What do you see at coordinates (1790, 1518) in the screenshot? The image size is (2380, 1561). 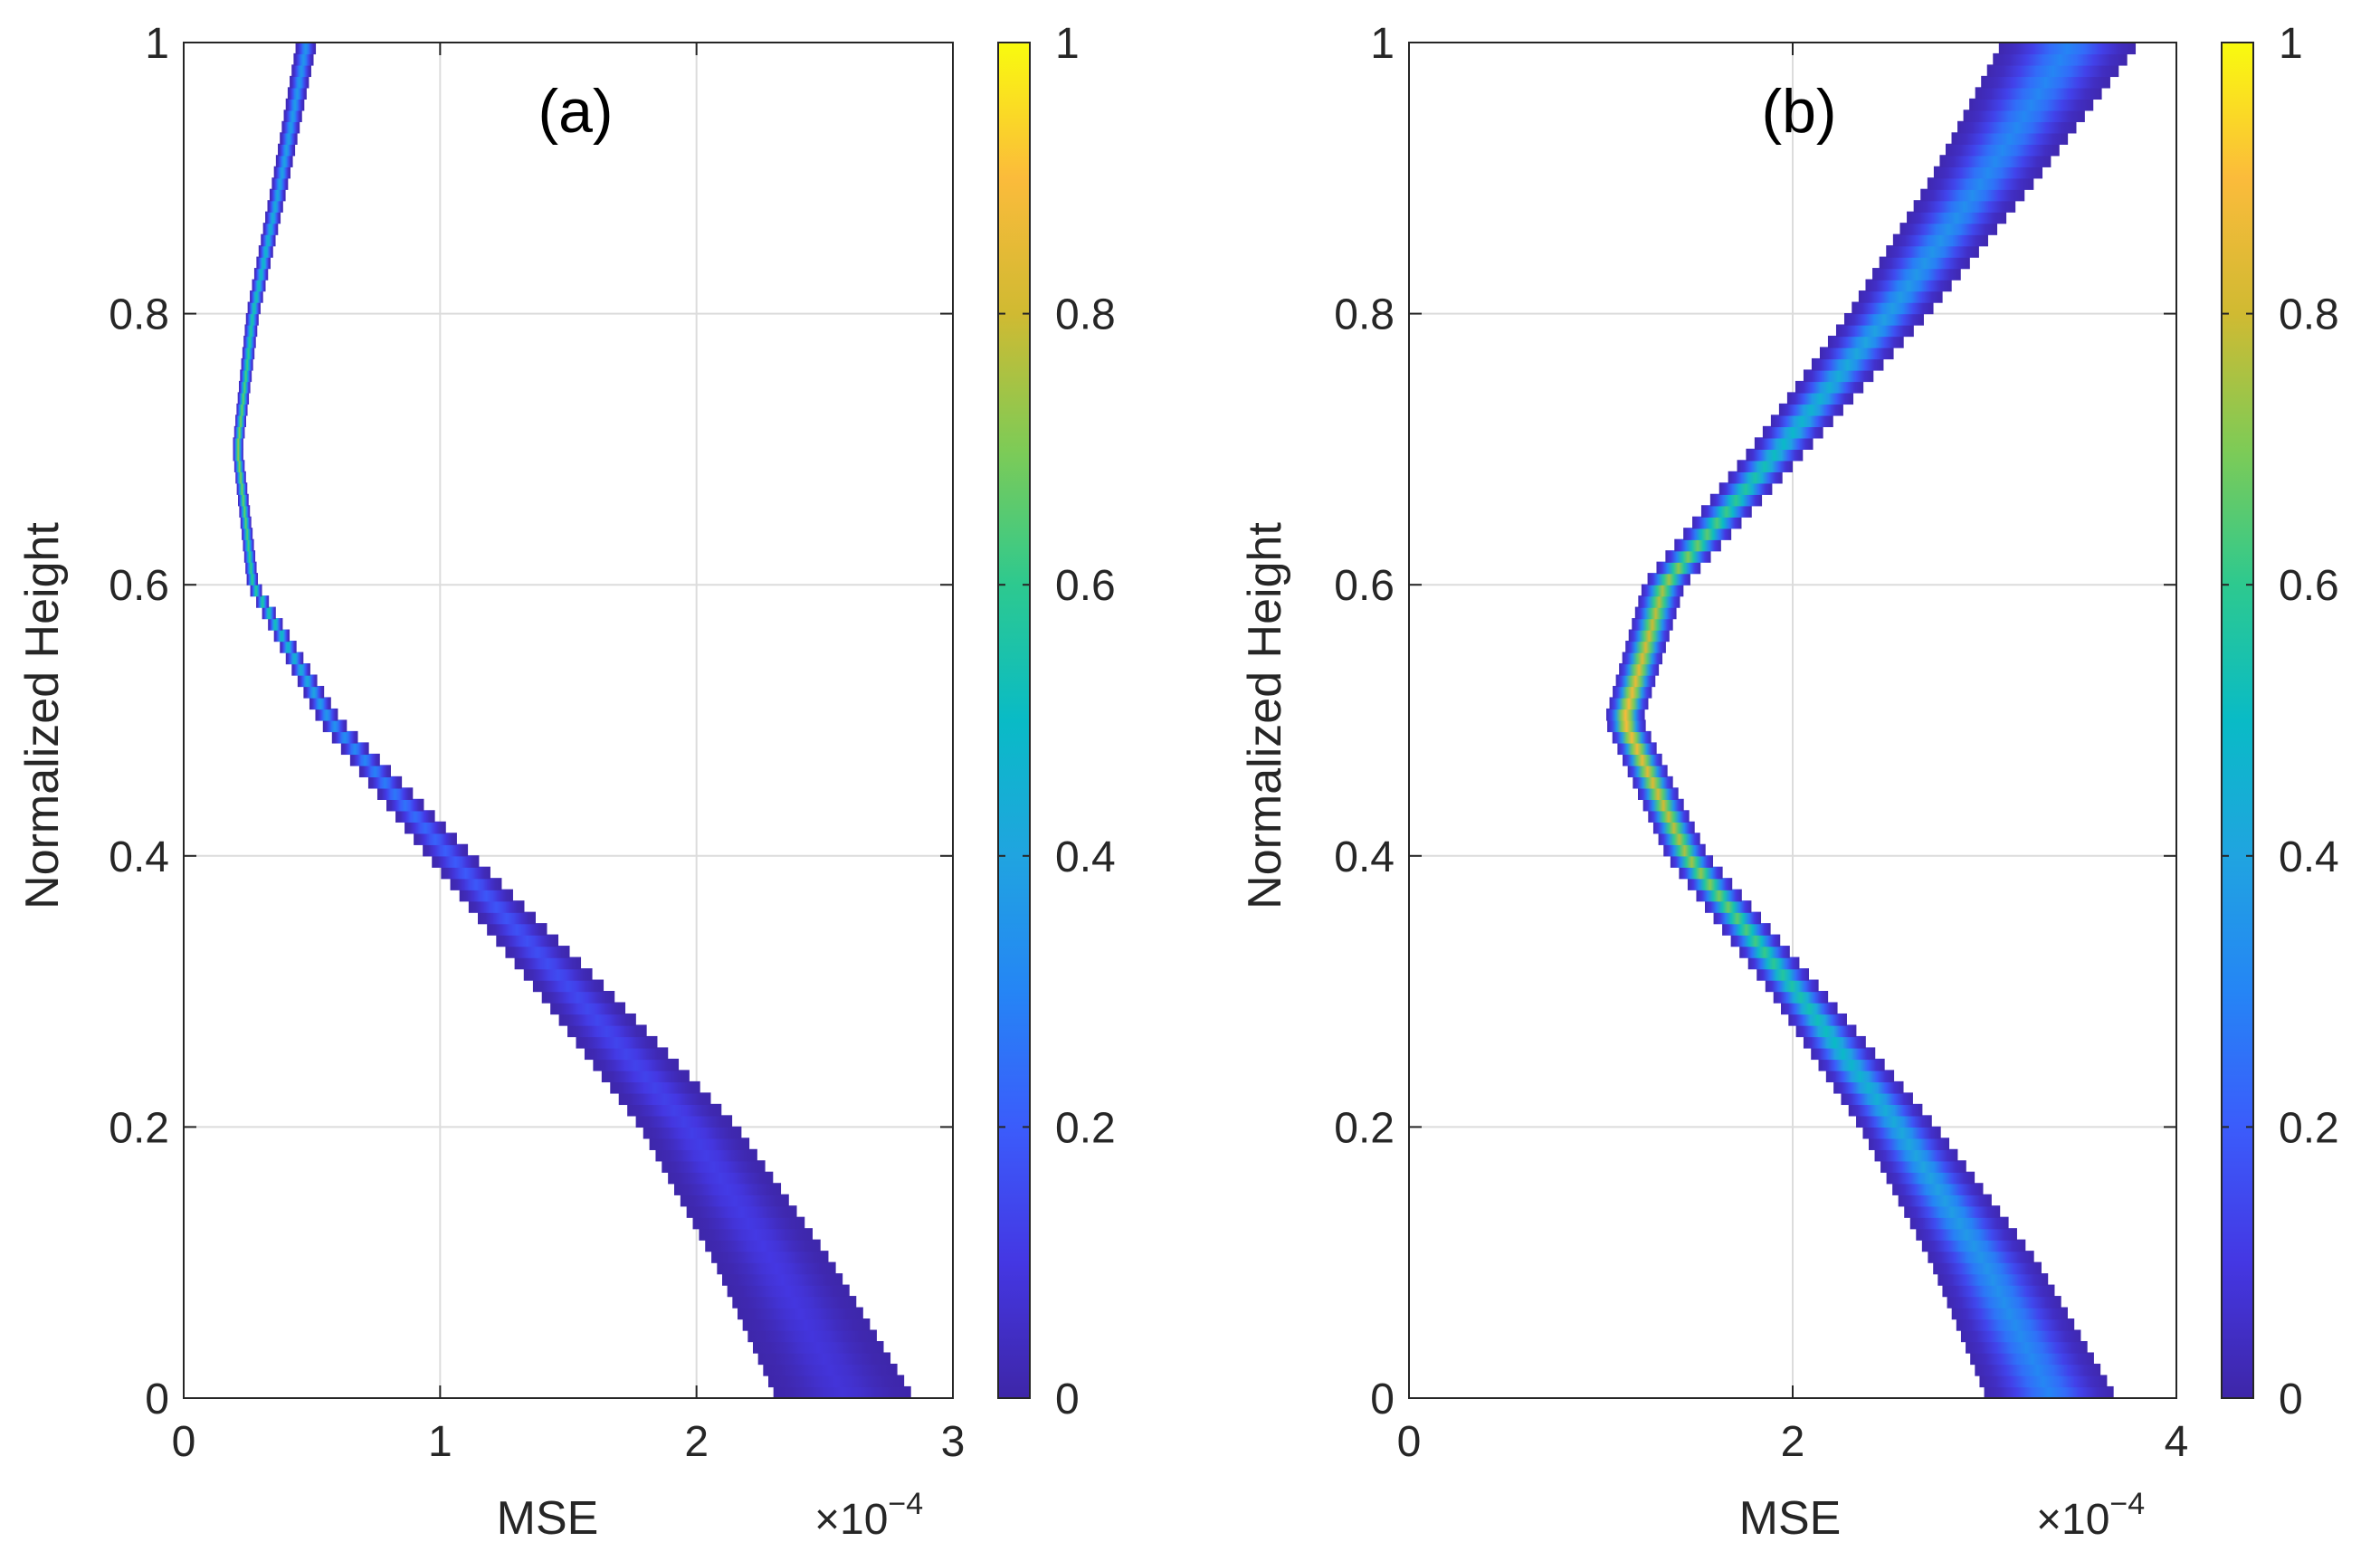 I see `x-axis-title-b: MSE` at bounding box center [1790, 1518].